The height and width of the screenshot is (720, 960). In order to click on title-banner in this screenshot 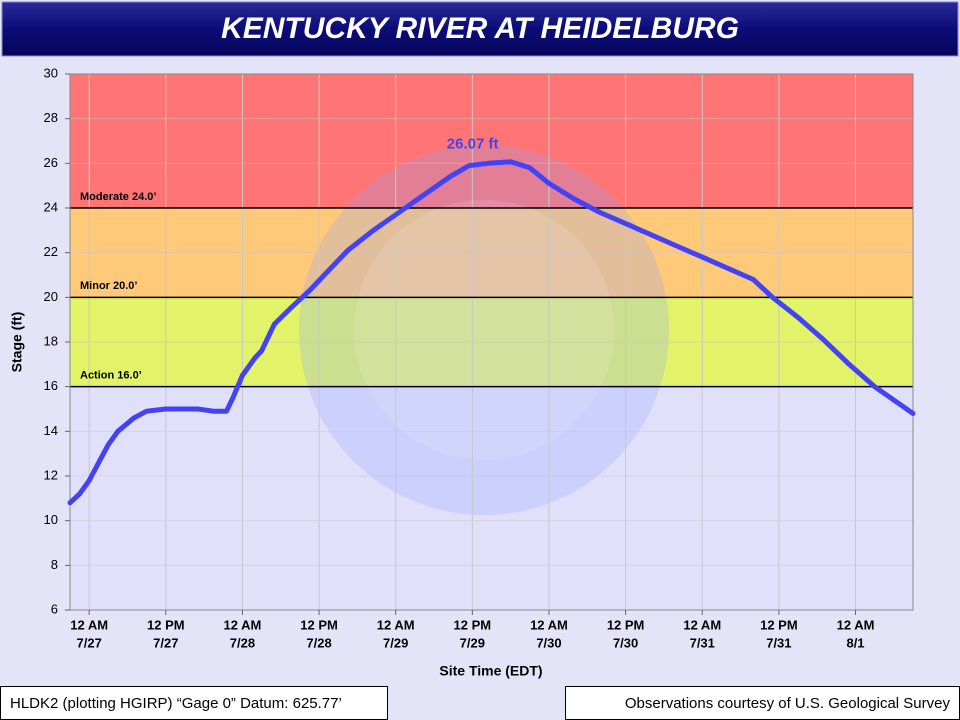, I will do `click(480, 29)`.